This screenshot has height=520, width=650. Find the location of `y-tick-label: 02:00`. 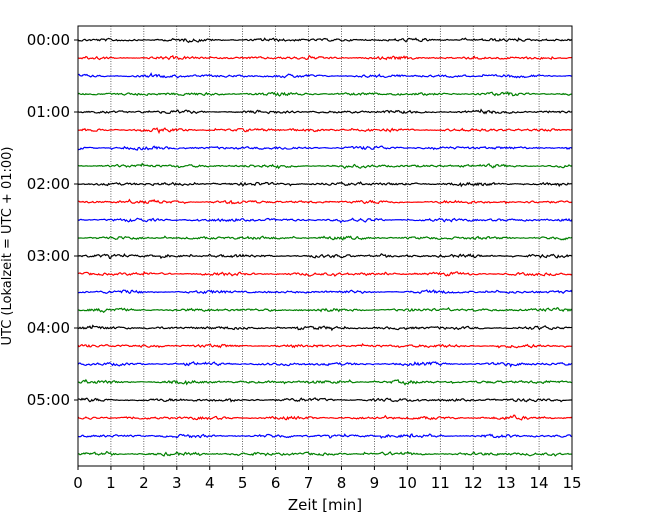

y-tick-label: 02:00 is located at coordinates (48, 184).